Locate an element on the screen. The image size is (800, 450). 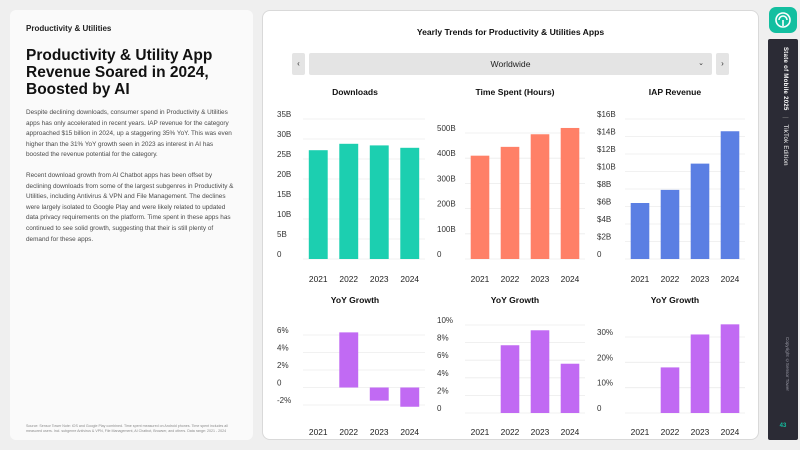
y-tick-label: $2B is located at coordinates (604, 237).